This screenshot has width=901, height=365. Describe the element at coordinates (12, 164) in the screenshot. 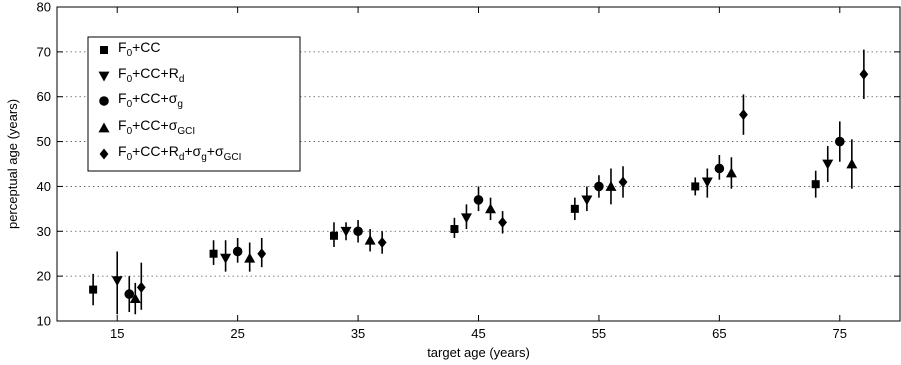

I see `y-axis-label: perceptual age (years)` at that location.